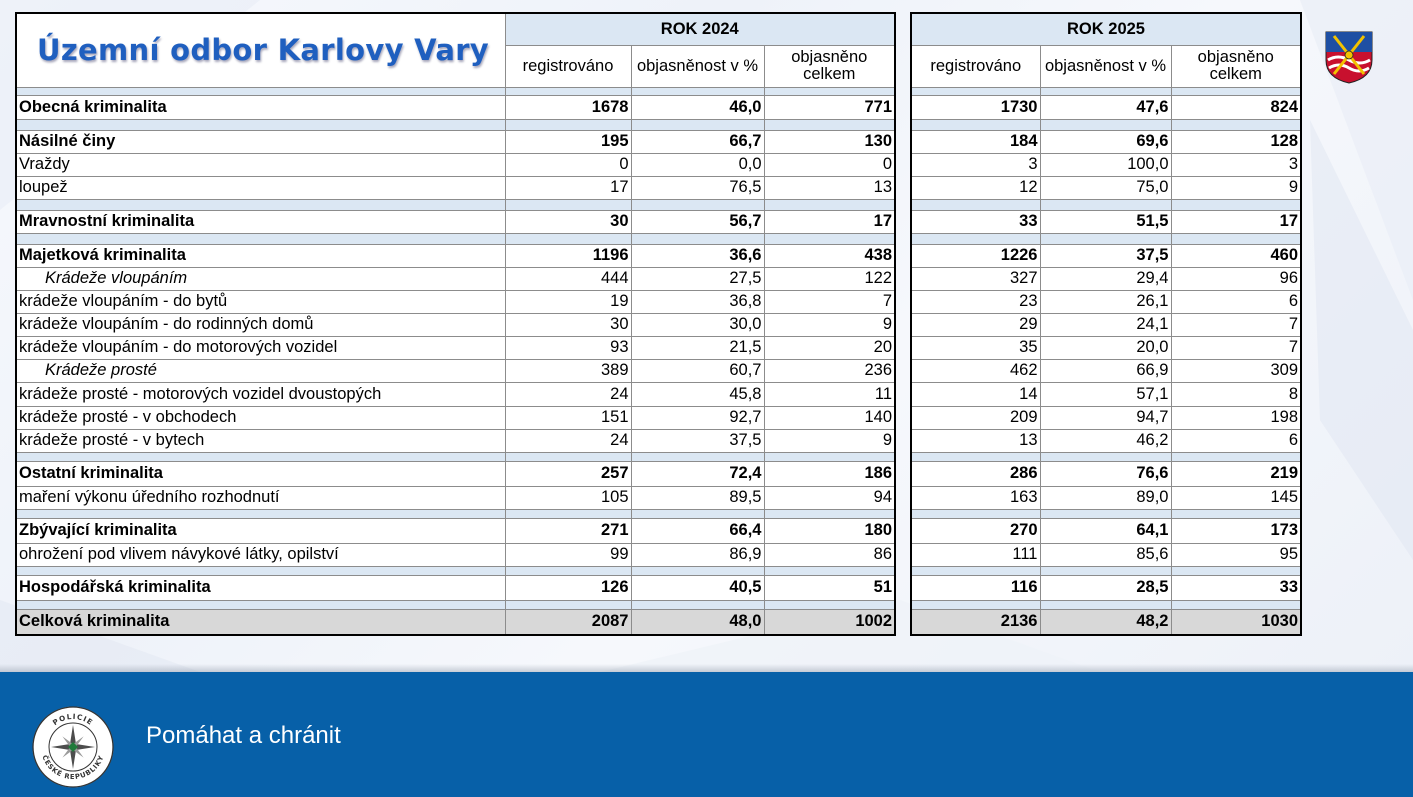  I want to click on cleared-value: 94, so click(829, 497).